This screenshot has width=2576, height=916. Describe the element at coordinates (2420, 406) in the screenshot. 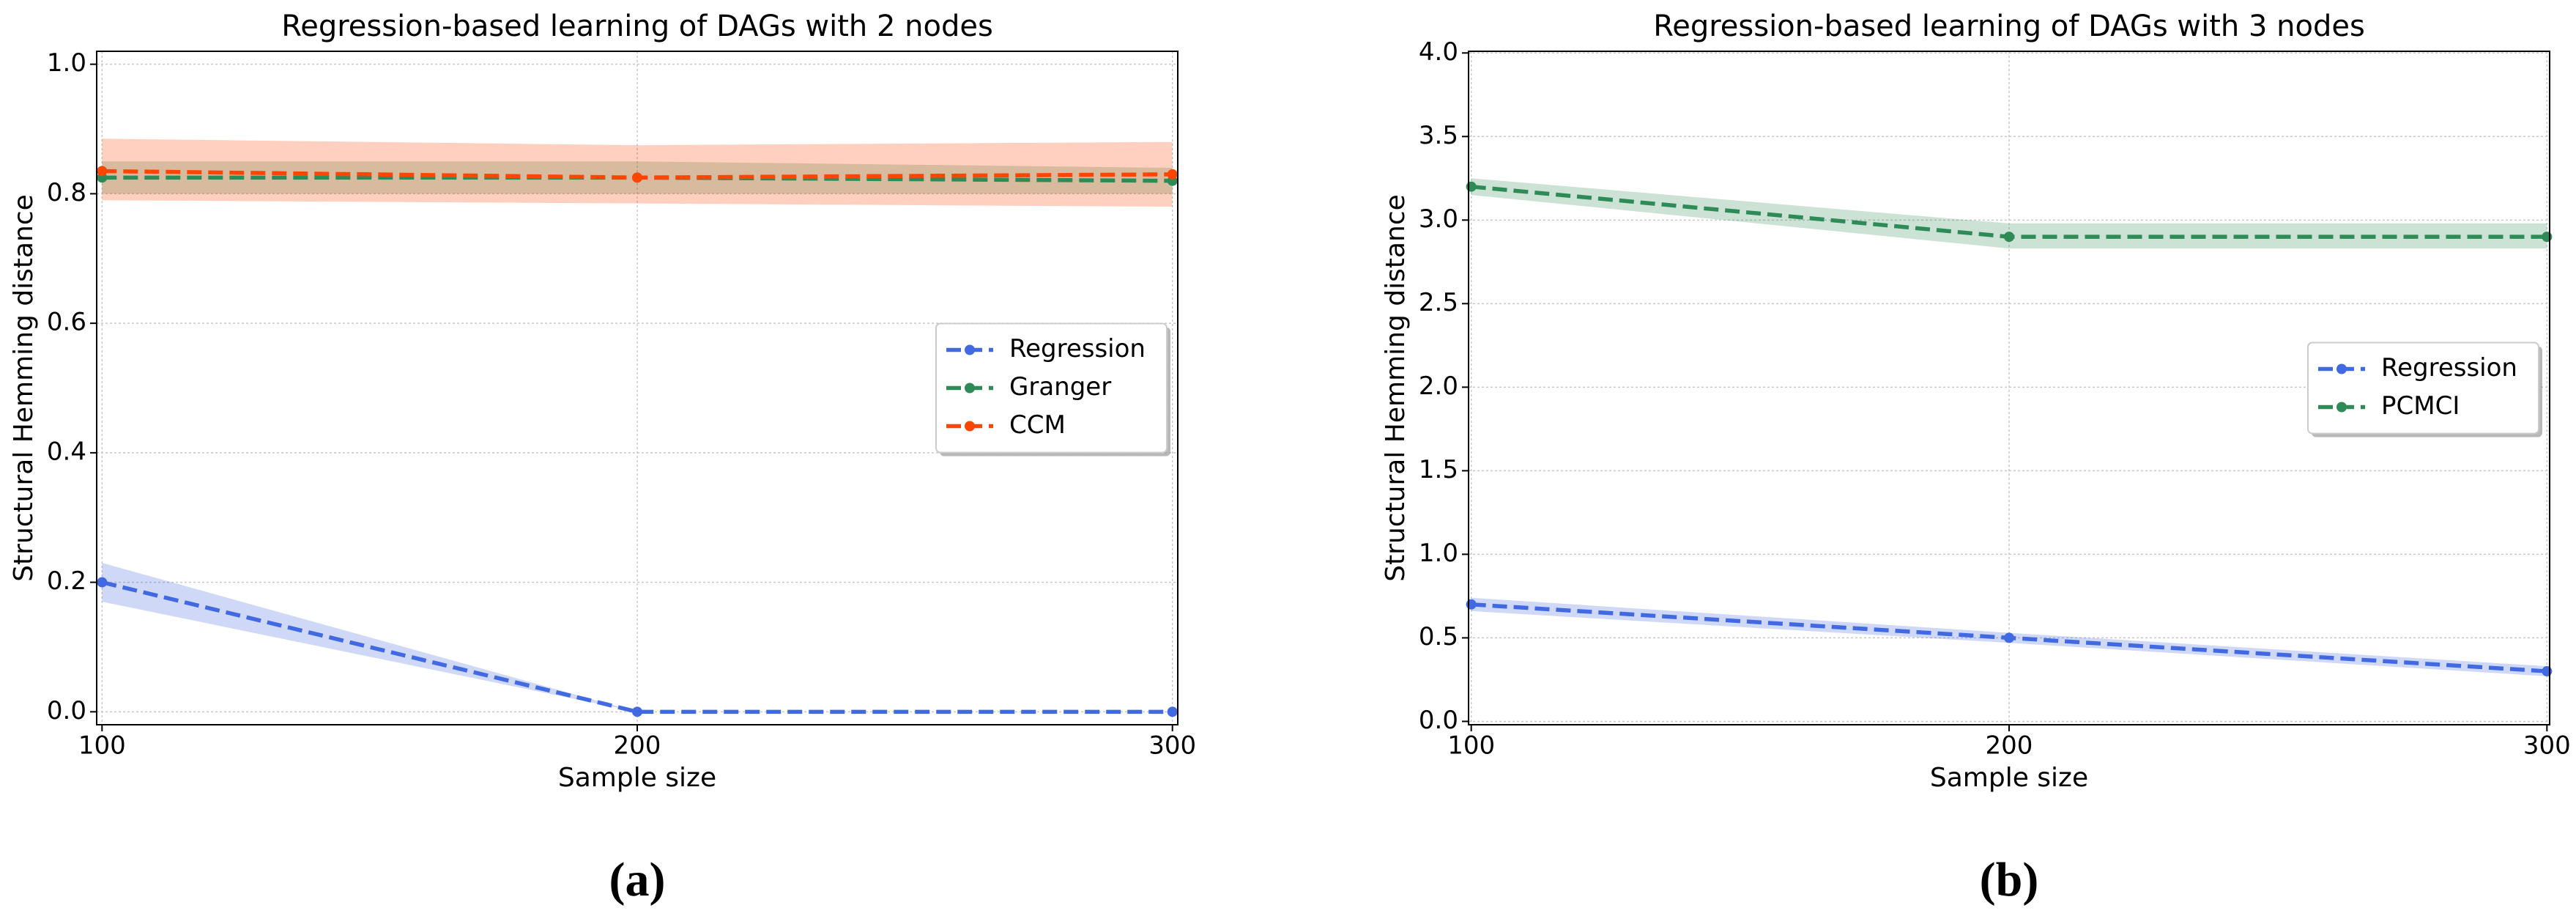

I see `legend-label: PCMCI` at that location.